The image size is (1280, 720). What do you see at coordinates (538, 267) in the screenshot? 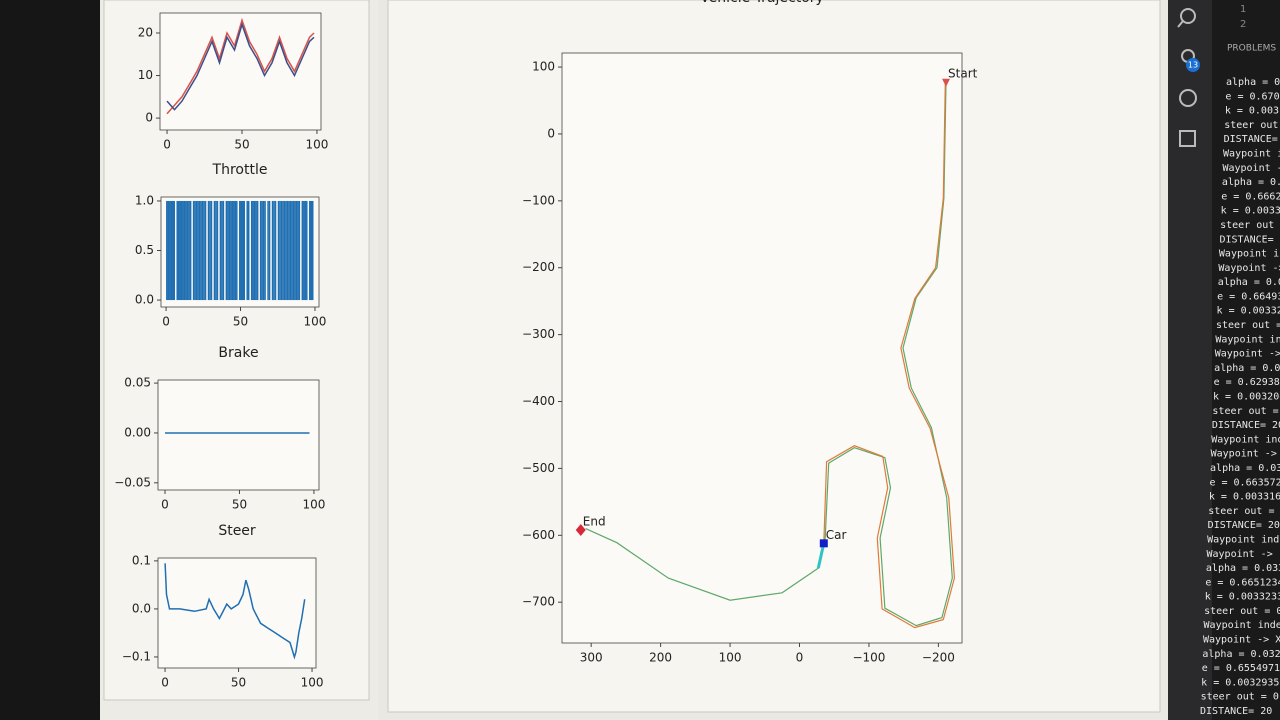
I see `y-tick-label: −200` at bounding box center [538, 267].